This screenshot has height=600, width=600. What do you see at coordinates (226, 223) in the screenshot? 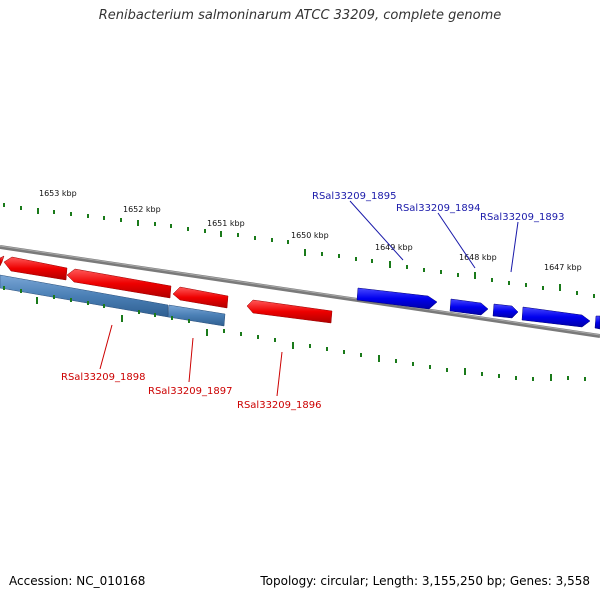
I see `tick-label-1651: 1651 kbp` at bounding box center [226, 223].